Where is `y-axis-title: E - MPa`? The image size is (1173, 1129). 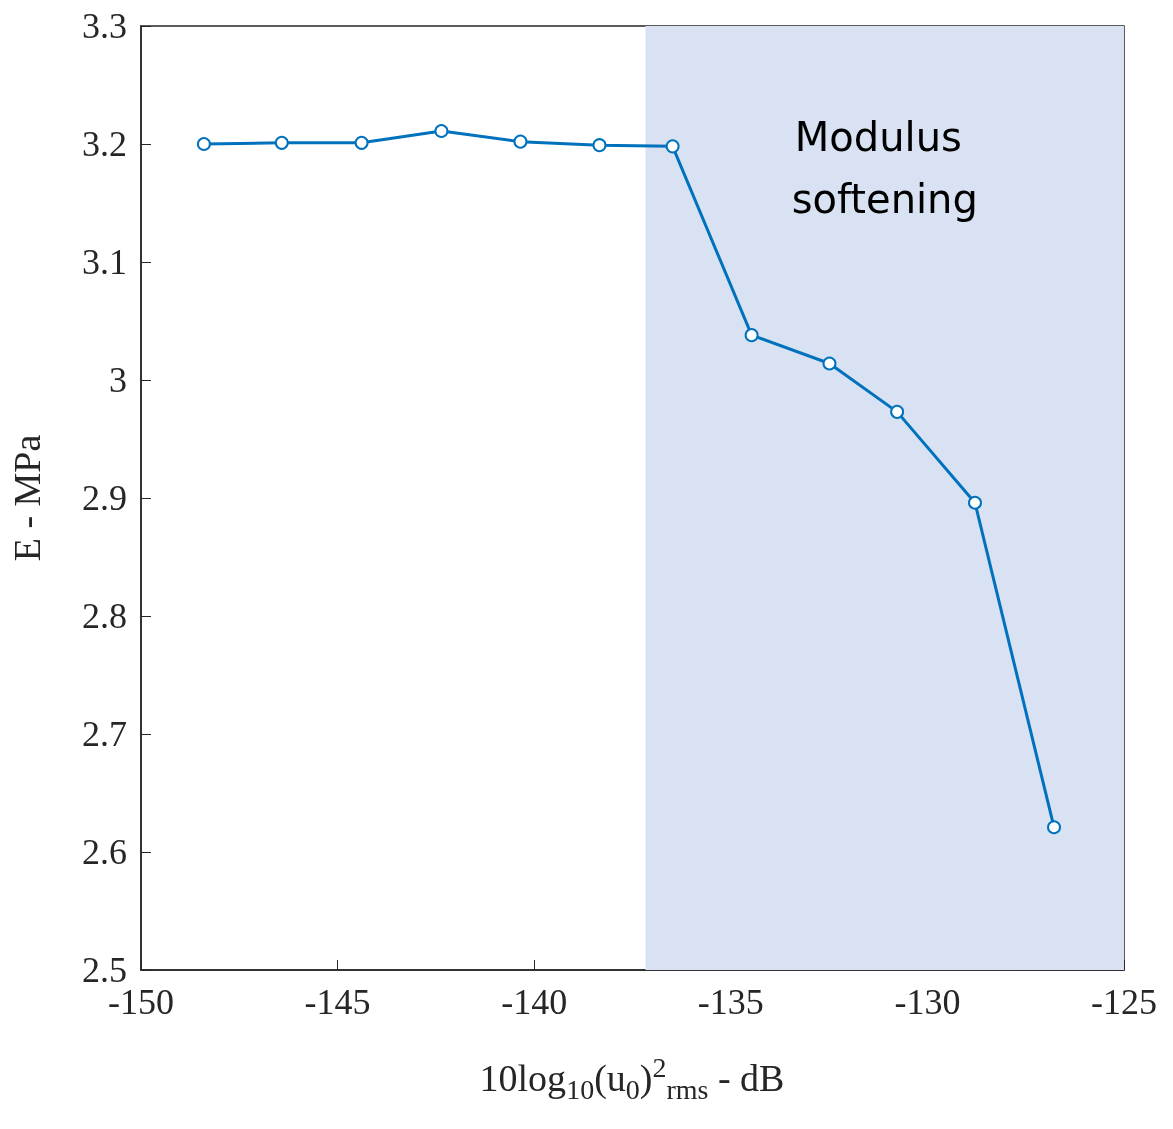 y-axis-title: E - MPa is located at coordinates (27, 498).